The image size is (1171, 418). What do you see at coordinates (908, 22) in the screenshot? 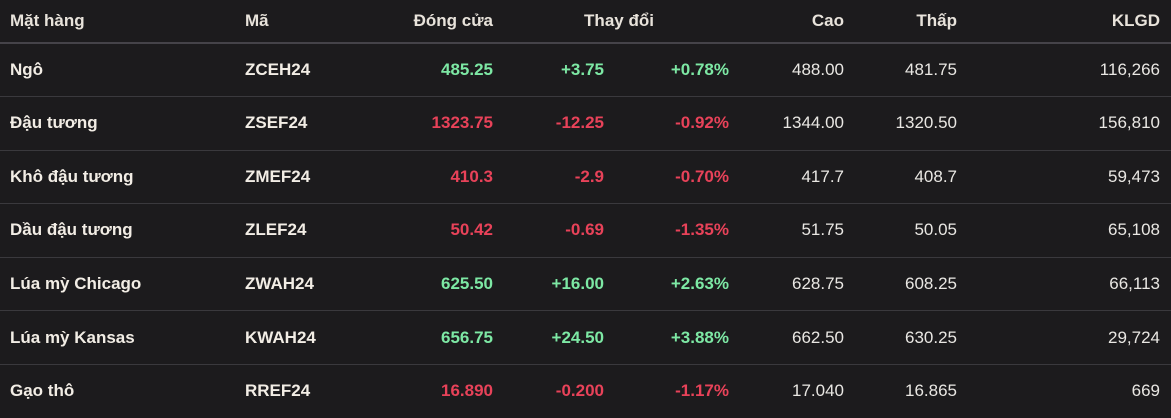
I see `column-header-low: Thấp` at bounding box center [908, 22].